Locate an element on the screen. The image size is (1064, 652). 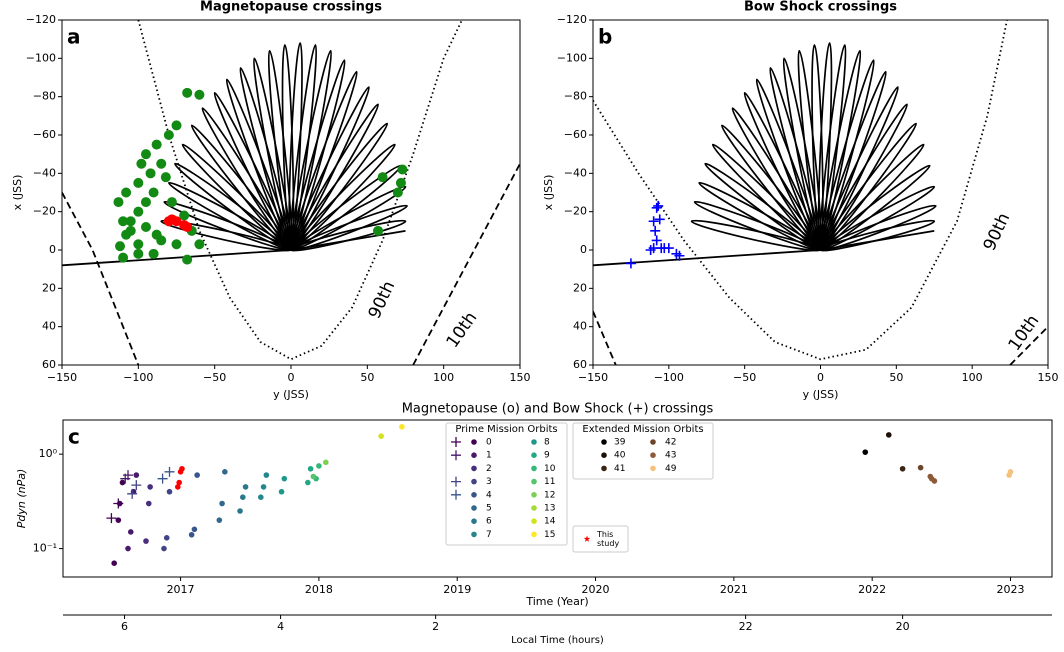
legend-label: 1 is located at coordinates (489, 456).